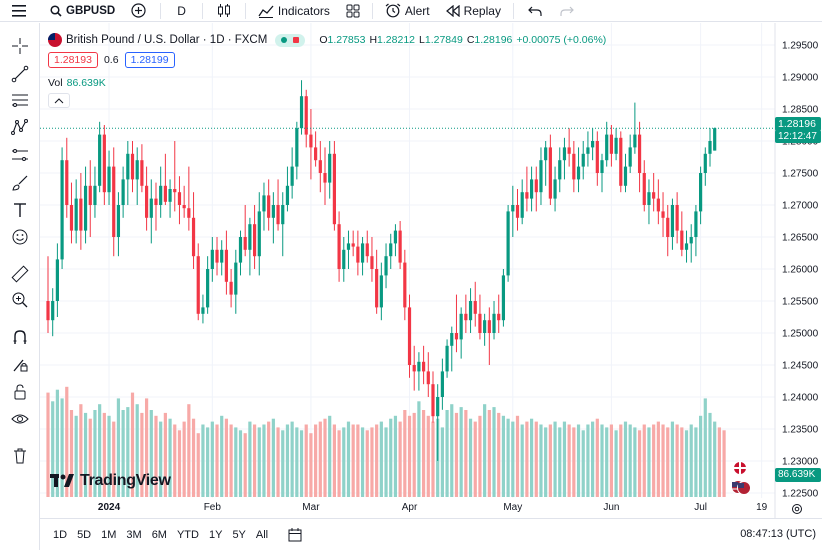 The height and width of the screenshot is (550, 822). I want to click on hide-drawings, so click(20, 419).